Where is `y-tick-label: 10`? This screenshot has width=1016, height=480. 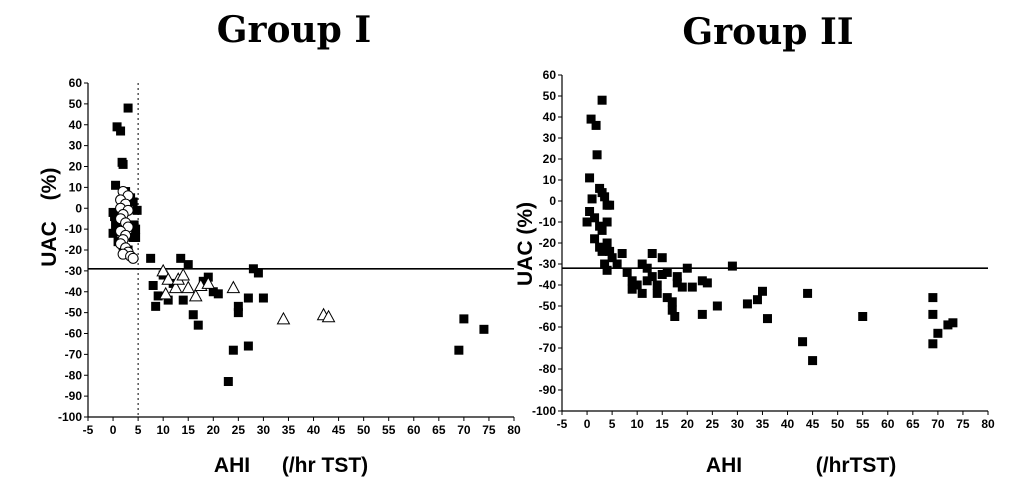 y-tick-label: 10 is located at coordinates (550, 180).